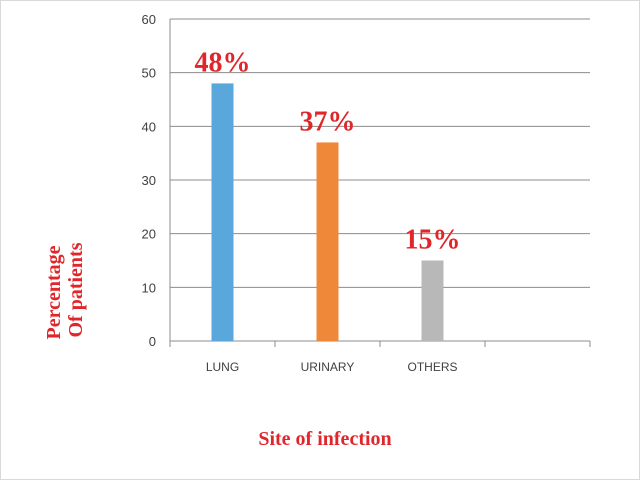 The width and height of the screenshot is (640, 480). I want to click on x-tick-labels: LUNG URINARY OTHERS, so click(332, 367).